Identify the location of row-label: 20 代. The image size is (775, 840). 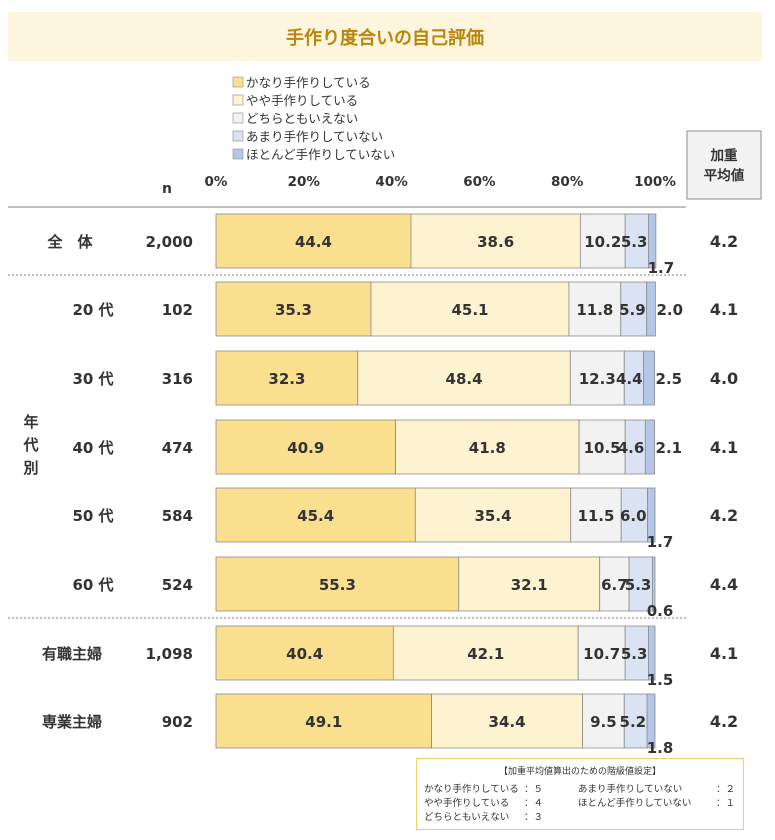
(92, 310).